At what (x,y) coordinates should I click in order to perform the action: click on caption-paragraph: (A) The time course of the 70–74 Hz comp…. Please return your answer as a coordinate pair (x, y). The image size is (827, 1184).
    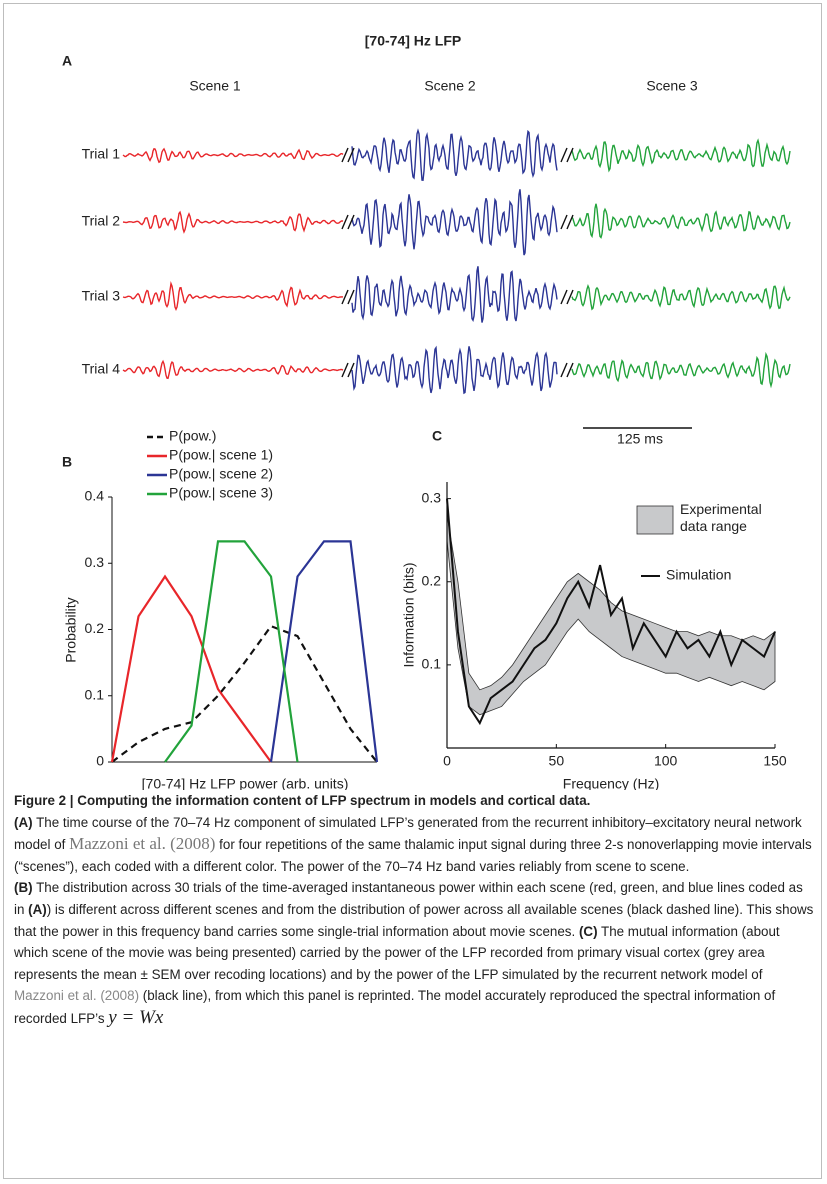
    Looking at the image, I should click on (414, 845).